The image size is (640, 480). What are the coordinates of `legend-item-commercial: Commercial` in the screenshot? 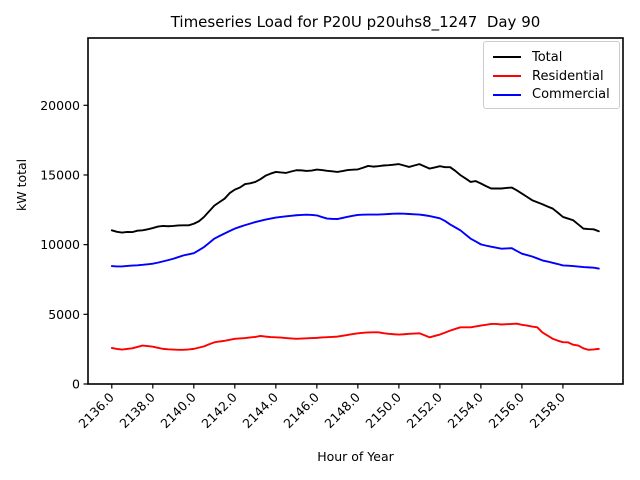 It's located at (552, 94).